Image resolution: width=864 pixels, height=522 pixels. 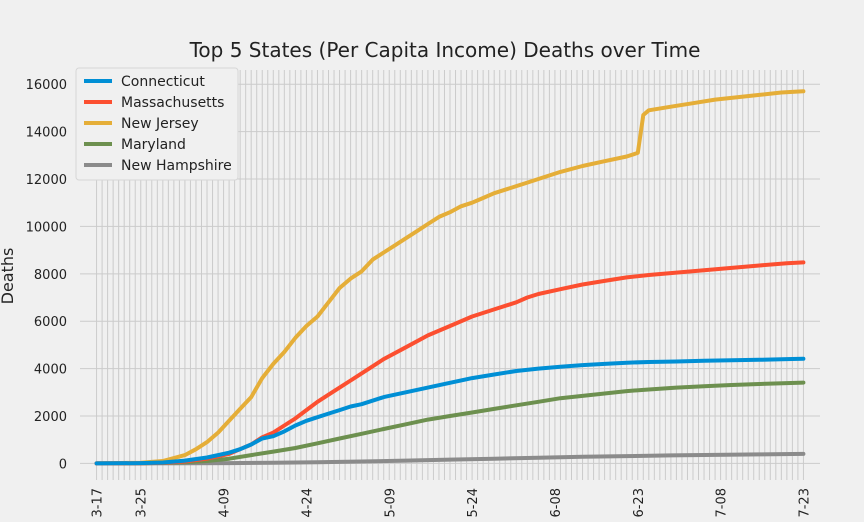 What do you see at coordinates (50, 417) in the screenshot?
I see `y-tick-label: 2000` at bounding box center [50, 417].